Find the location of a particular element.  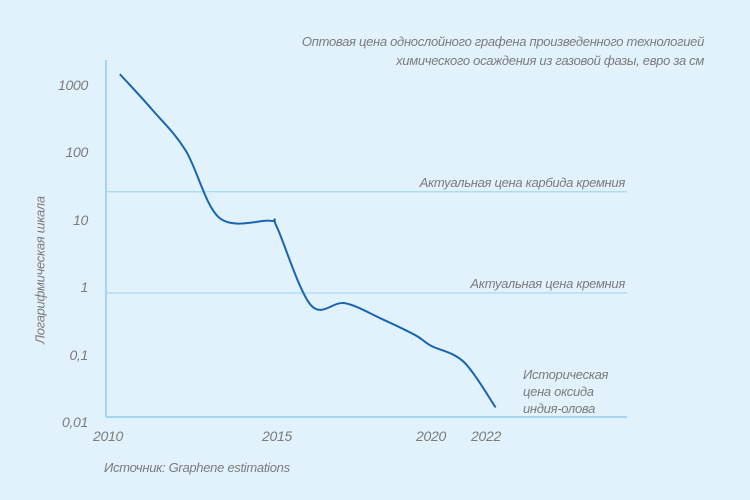

source-note: Источник: Graphene estimations is located at coordinates (197, 467).